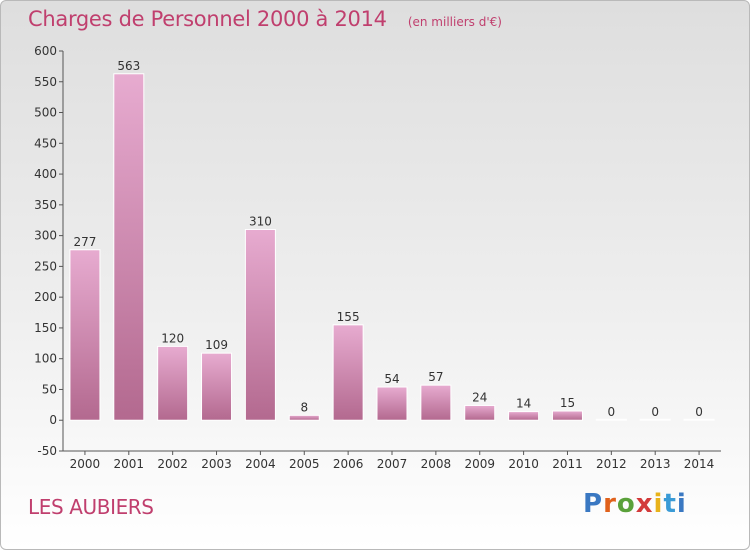 The width and height of the screenshot is (750, 550). Describe the element at coordinates (348, 464) in the screenshot. I see `x-tick-label: 2006` at that location.